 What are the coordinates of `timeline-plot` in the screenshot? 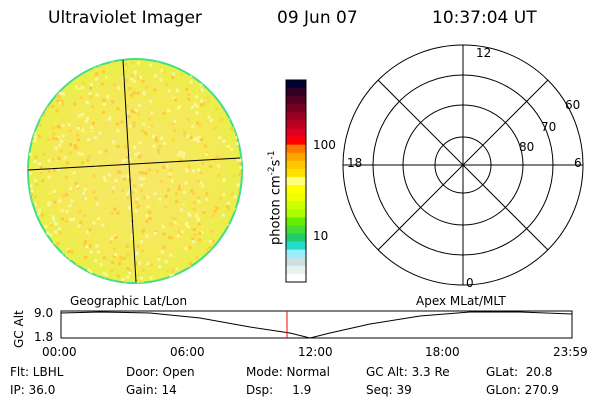 It's located at (316, 324).